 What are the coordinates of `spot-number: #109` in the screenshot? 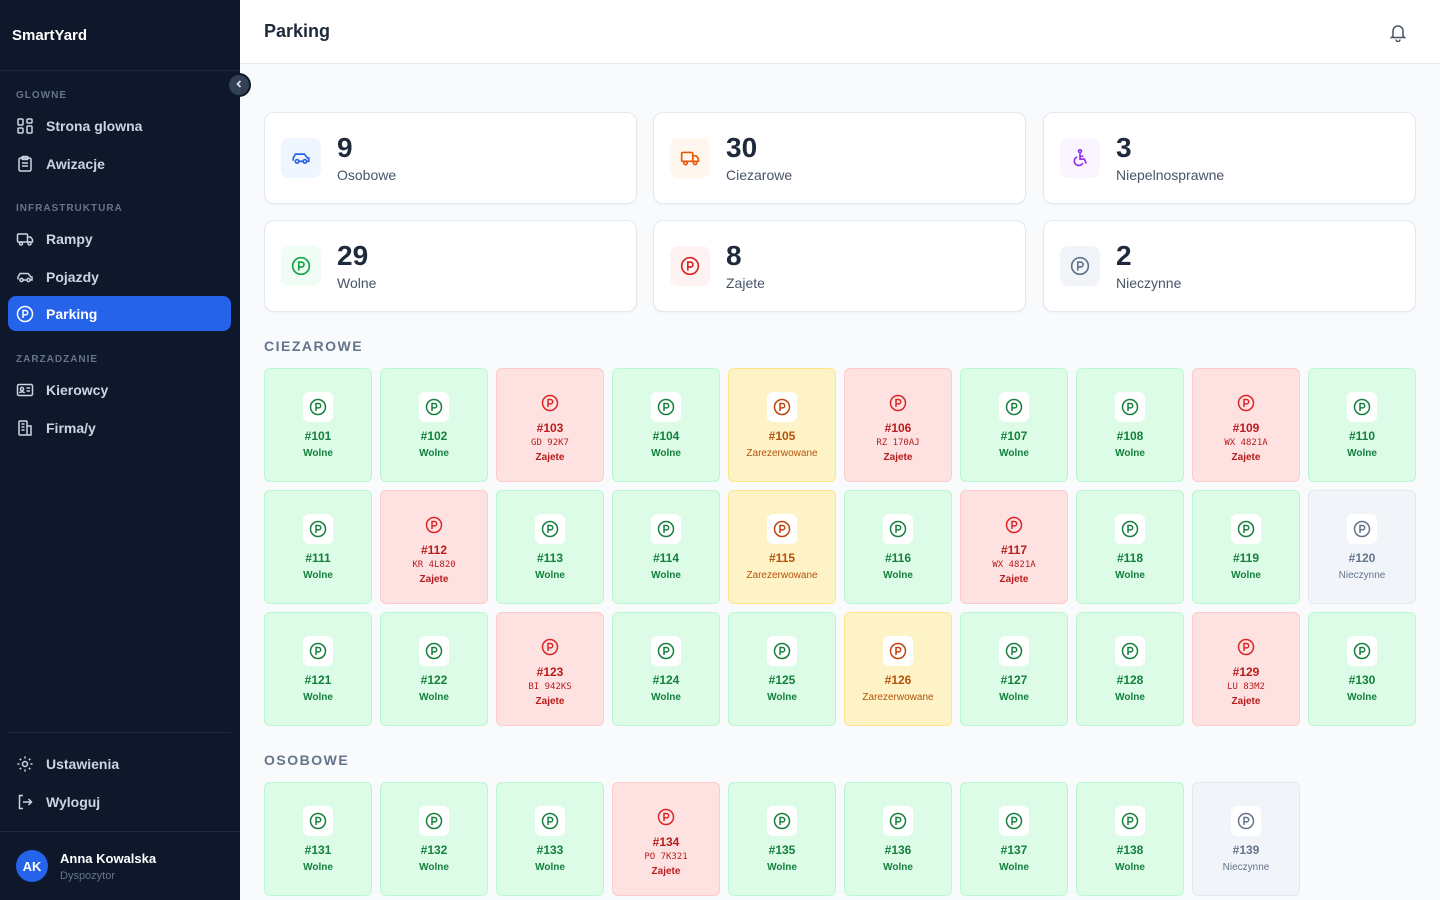 It's located at (1246, 427).